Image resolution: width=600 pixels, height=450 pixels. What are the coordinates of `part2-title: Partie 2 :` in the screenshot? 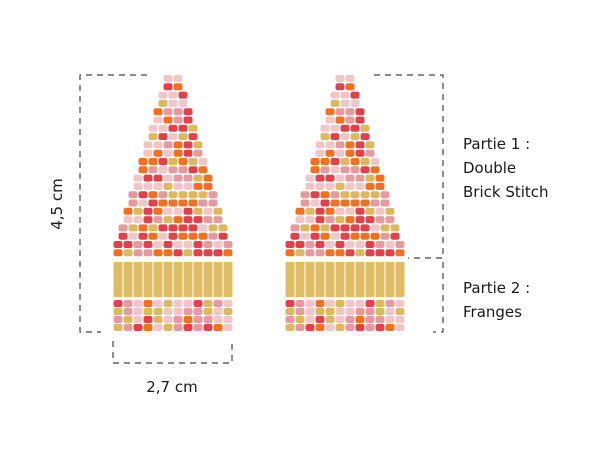 It's located at (497, 288).